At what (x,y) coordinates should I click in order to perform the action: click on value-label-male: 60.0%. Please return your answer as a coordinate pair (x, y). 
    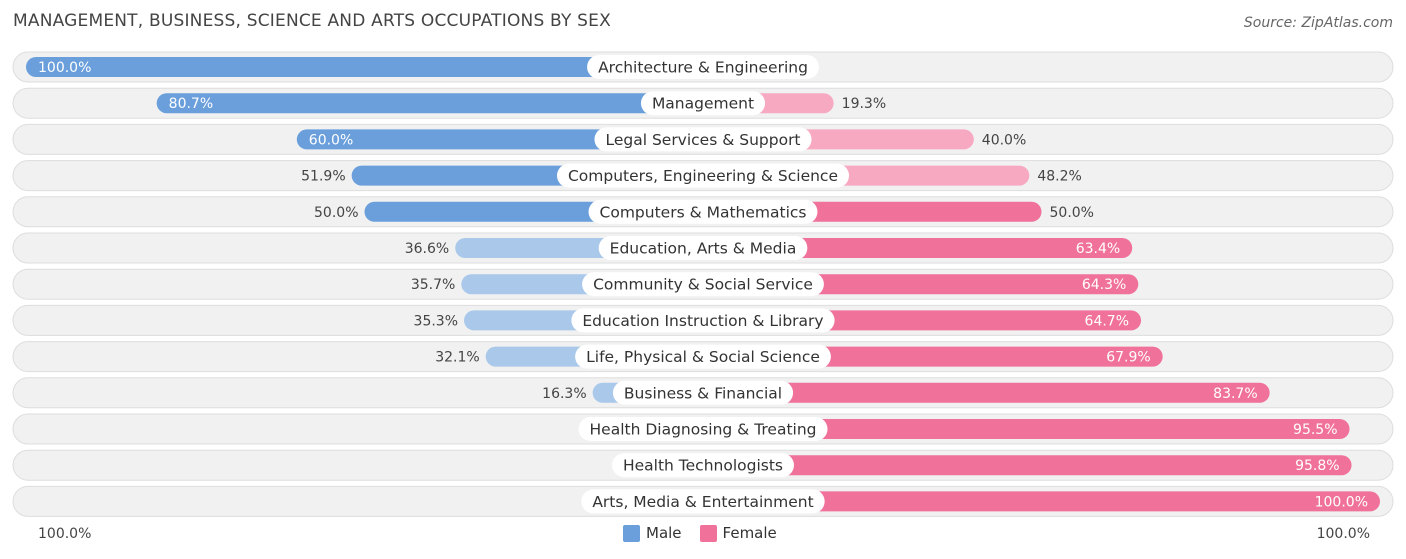
    Looking at the image, I should click on (331, 140).